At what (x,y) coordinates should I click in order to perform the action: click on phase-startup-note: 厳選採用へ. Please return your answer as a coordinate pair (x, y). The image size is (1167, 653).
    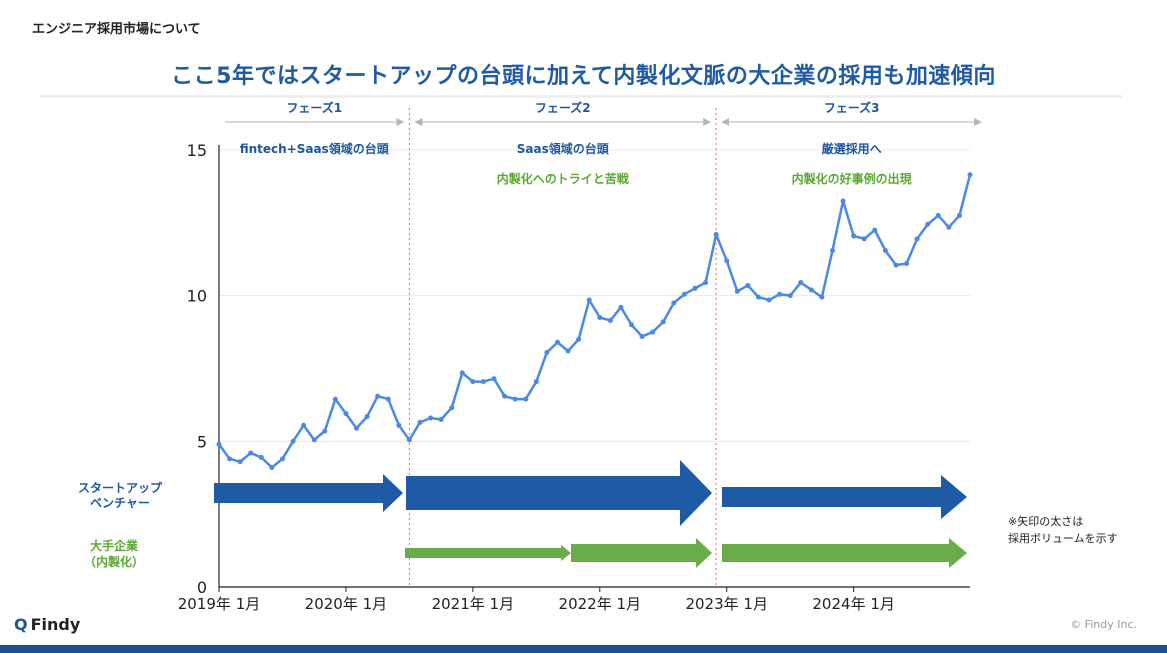
    Looking at the image, I should click on (852, 148).